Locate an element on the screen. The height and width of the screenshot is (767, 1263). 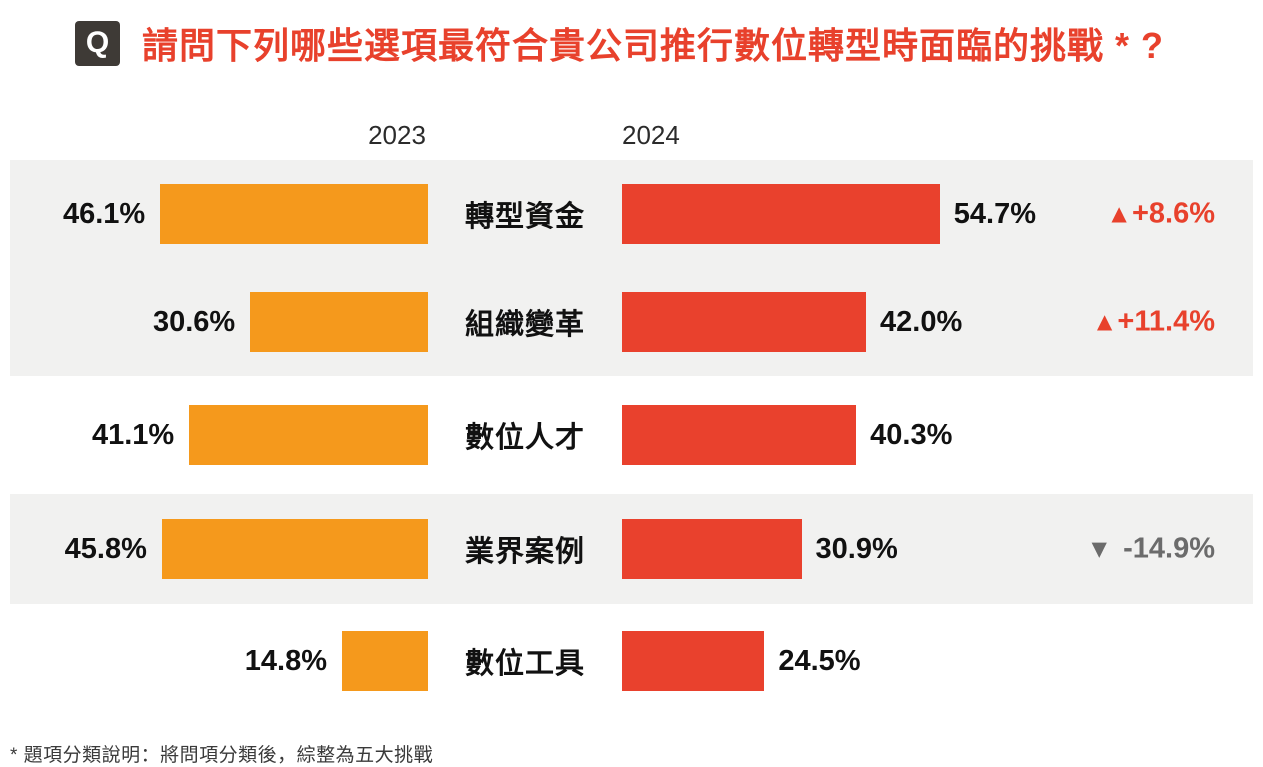
value-label-2024: 30.9% is located at coordinates (856, 548).